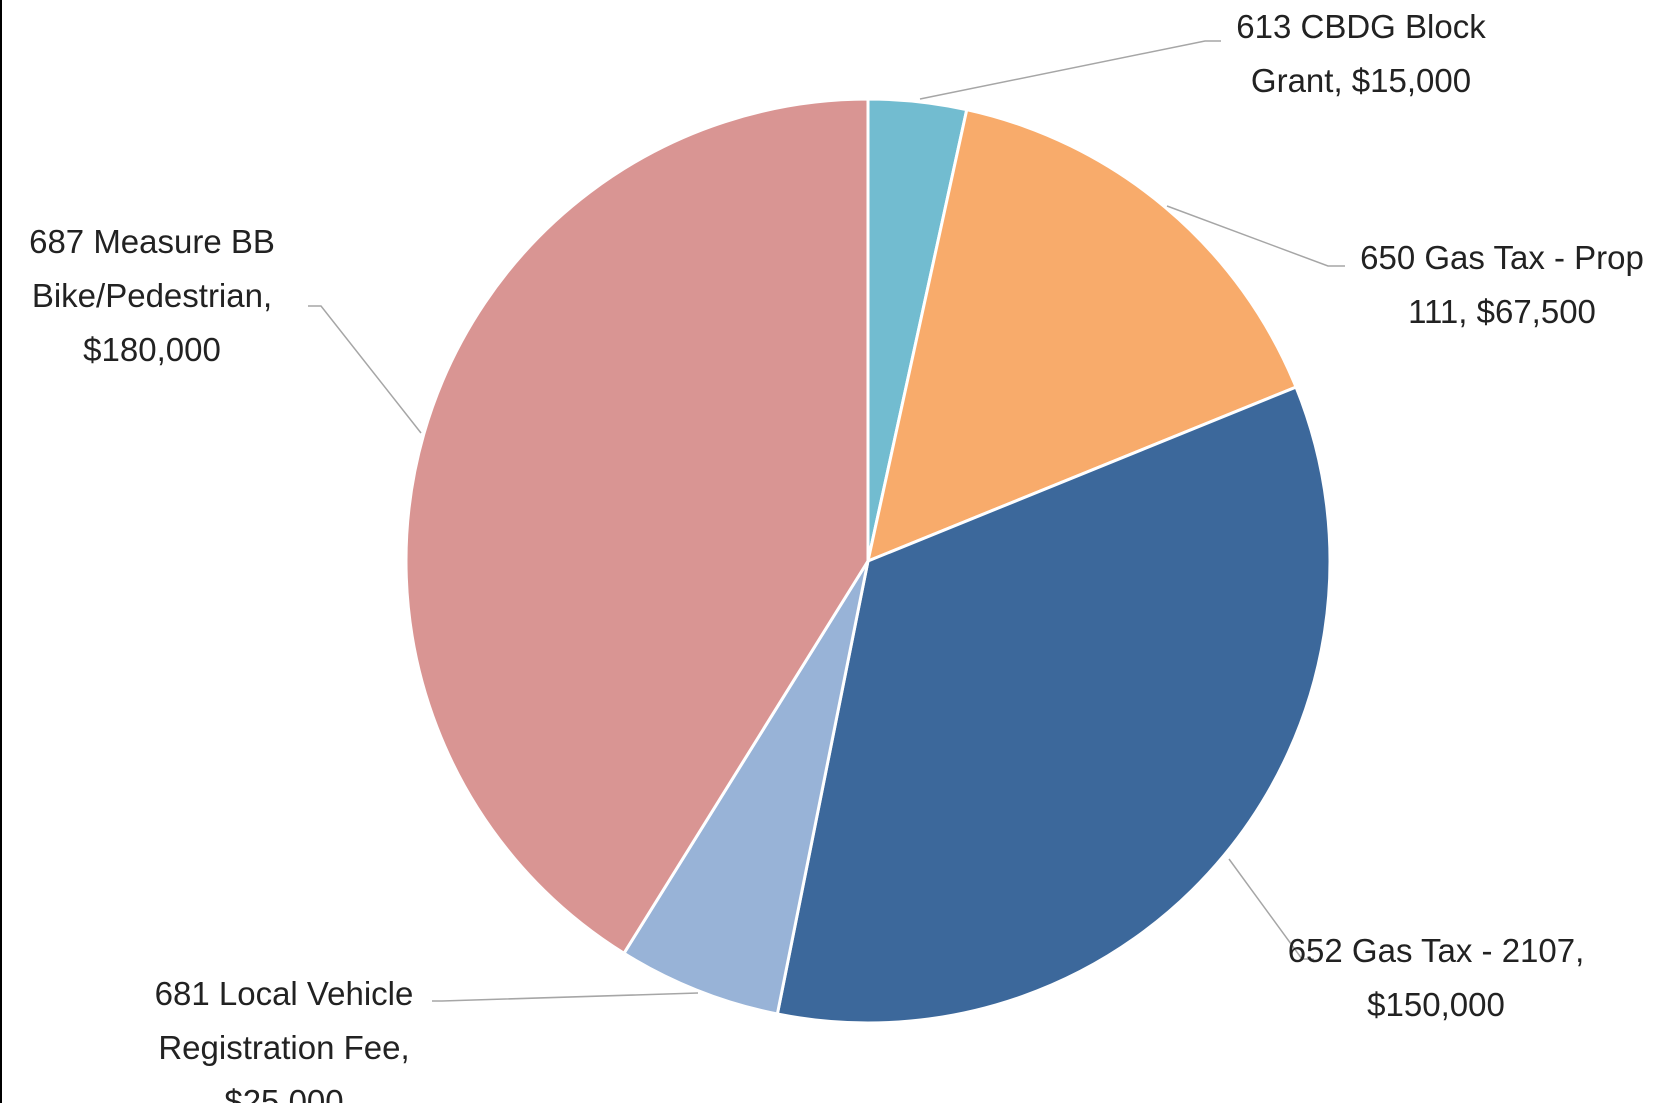 The image size is (1665, 1103). What do you see at coordinates (1536, 311) in the screenshot?
I see `value-label: $67,500` at bounding box center [1536, 311].